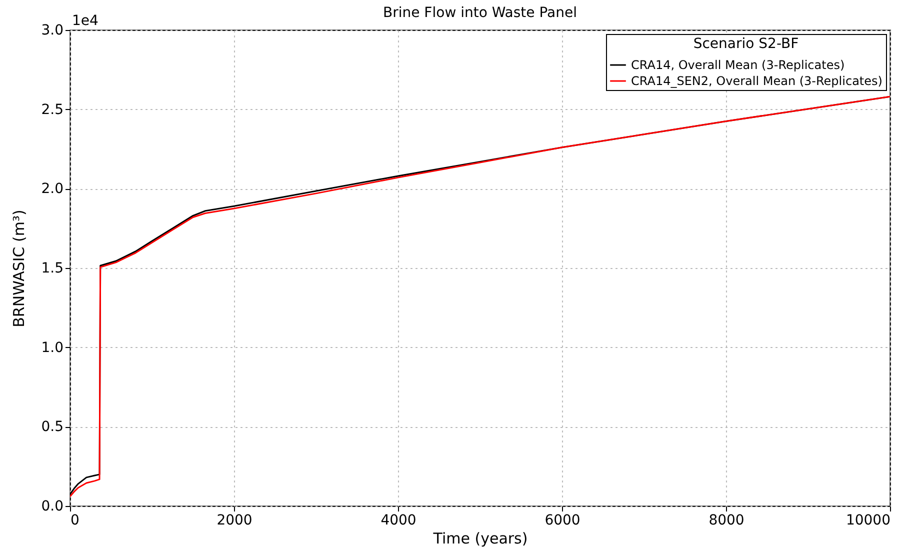 The width and height of the screenshot is (918, 549). Describe the element at coordinates (738, 65) in the screenshot. I see `legend-label: CRA14, Overall Mean (3-Replicates)` at that location.